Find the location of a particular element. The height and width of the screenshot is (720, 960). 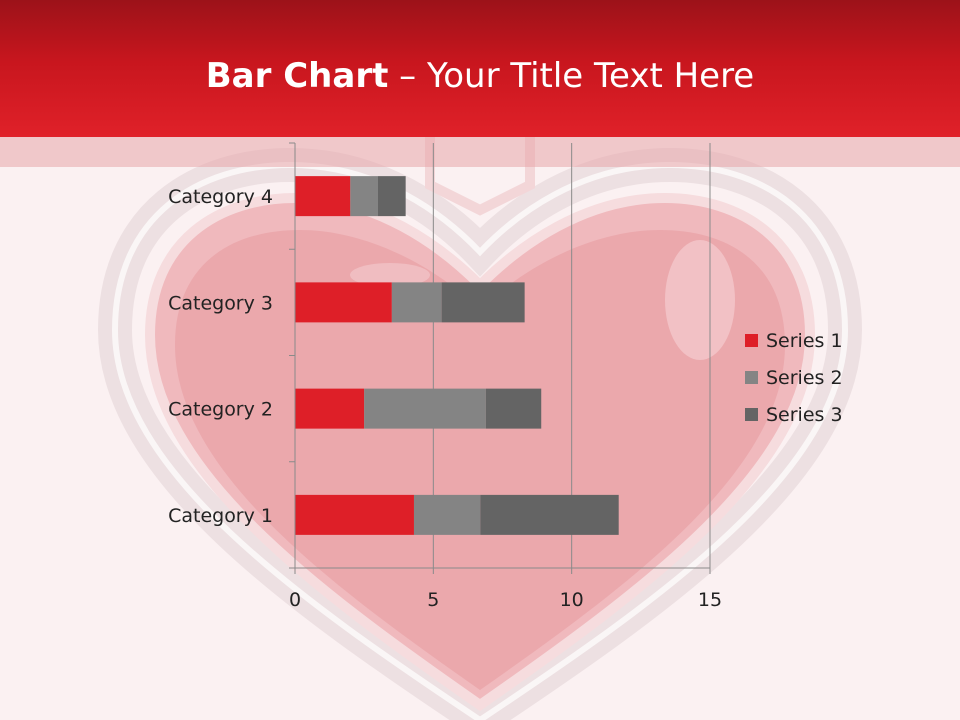

slide-title: Bar Chart – Your Title Text Here is located at coordinates (480, 76).